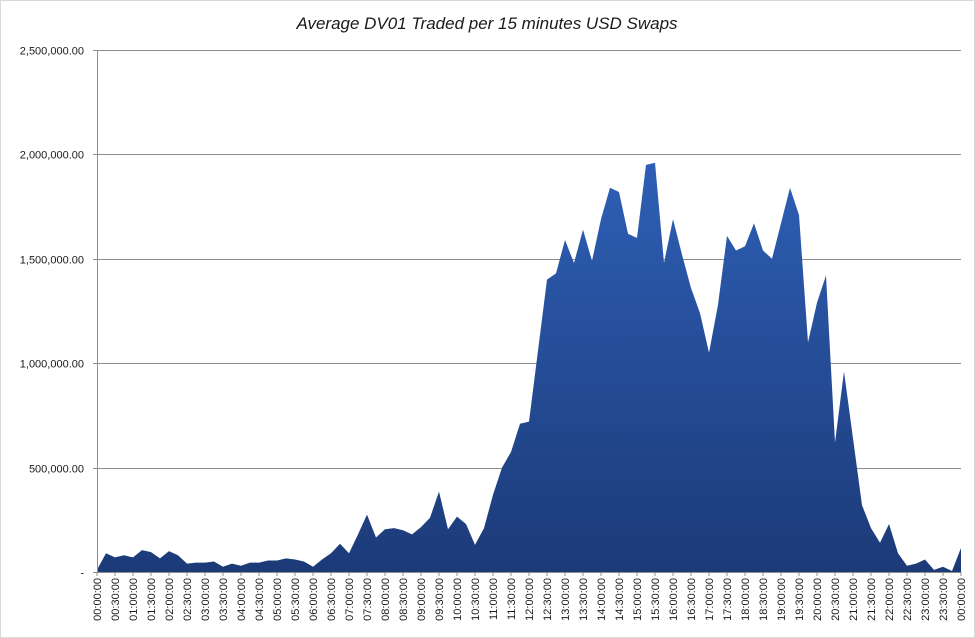 The height and width of the screenshot is (638, 975). What do you see at coordinates (620, 599) in the screenshot?
I see `x-tick-label: 14:30:00` at bounding box center [620, 599].